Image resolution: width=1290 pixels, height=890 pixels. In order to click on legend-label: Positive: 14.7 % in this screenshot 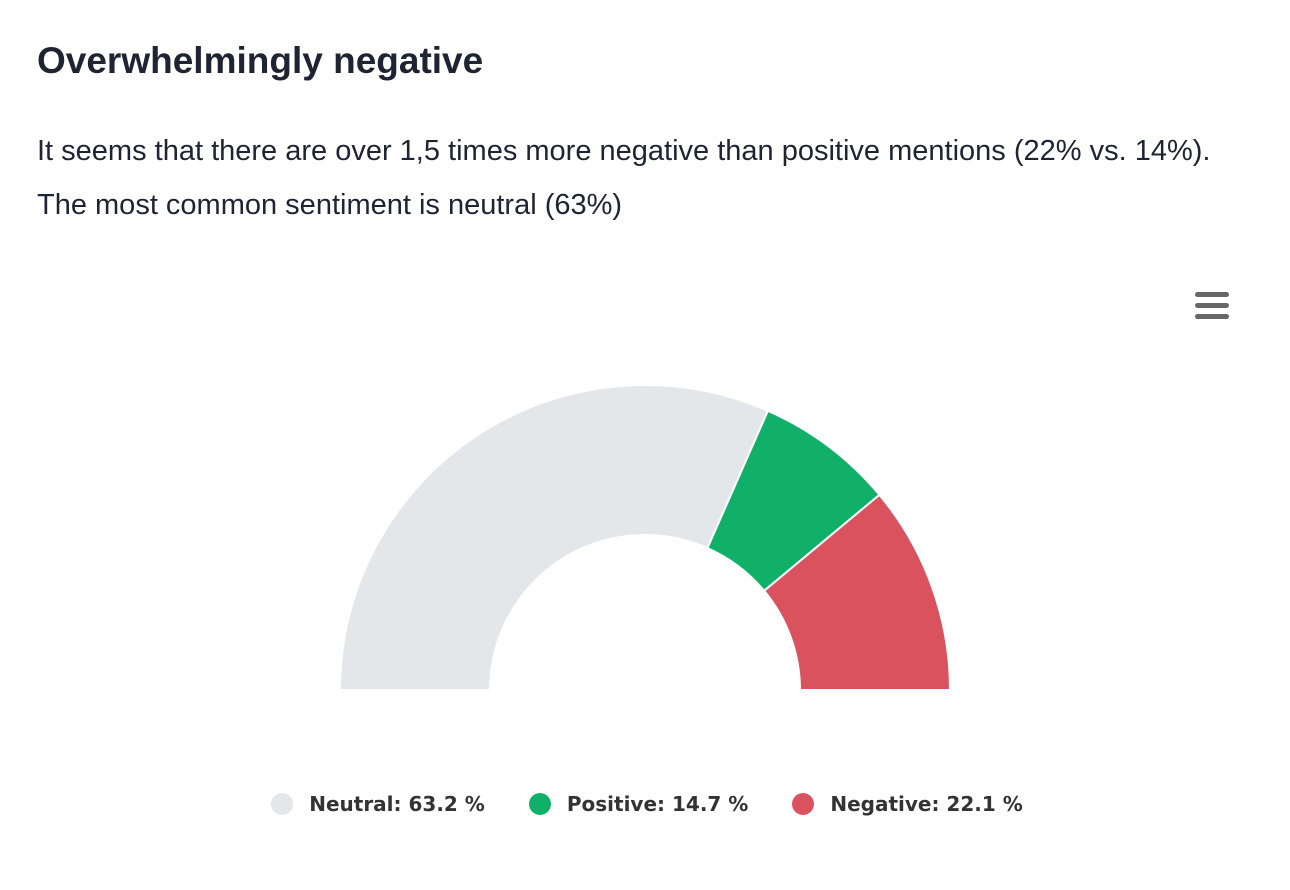, I will do `click(657, 804)`.